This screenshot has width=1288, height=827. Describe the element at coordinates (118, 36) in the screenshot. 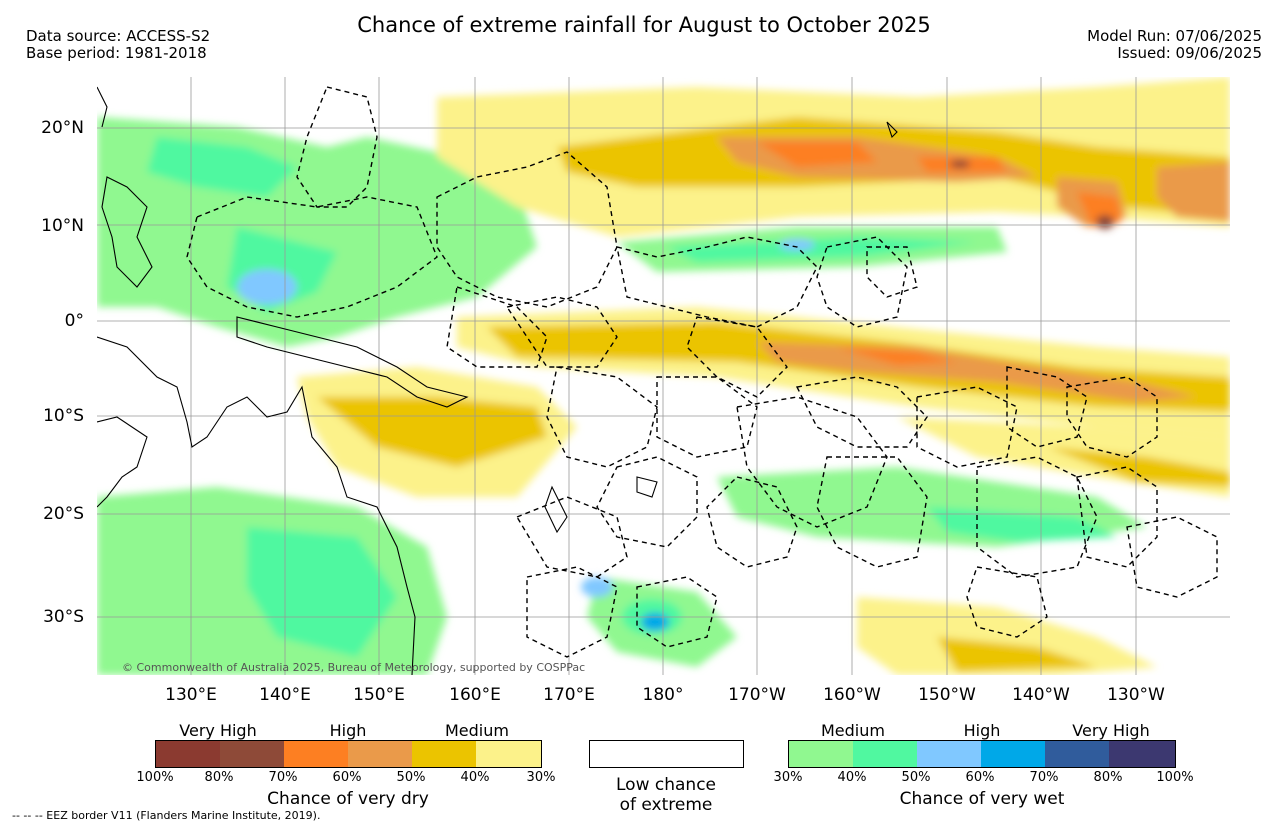

I see `data-source: Data source: ACCESS-S2` at that location.